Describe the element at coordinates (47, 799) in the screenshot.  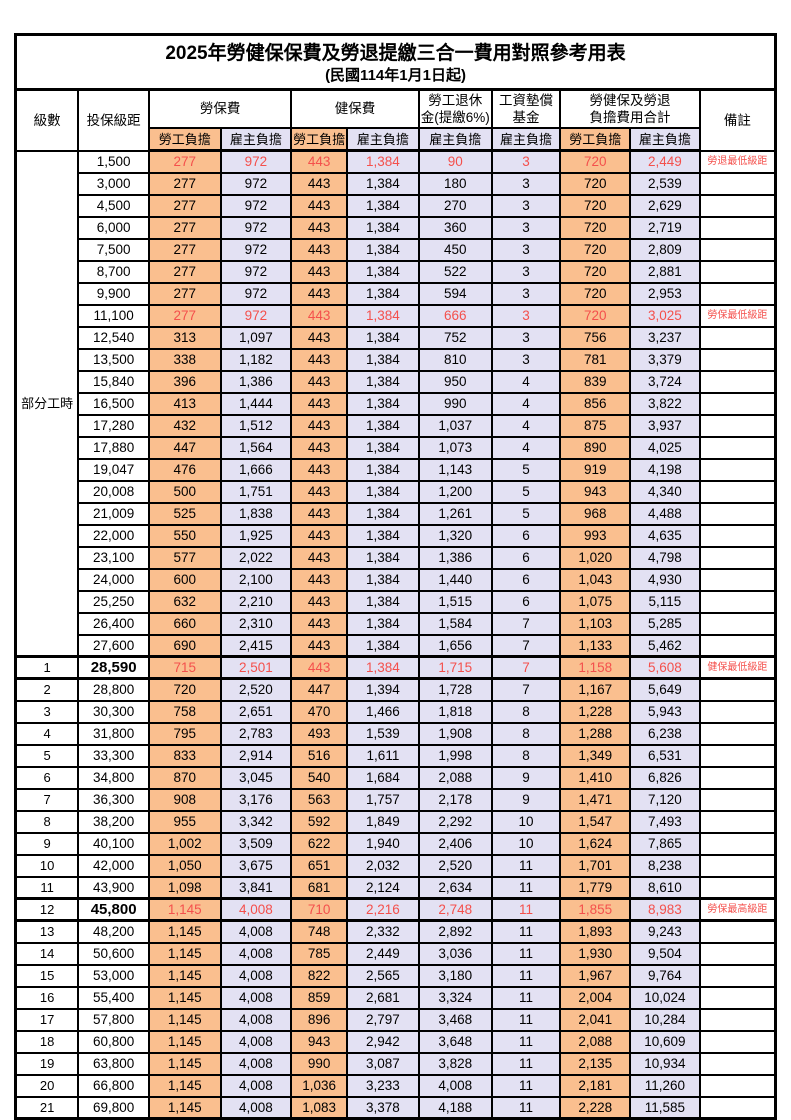
I see `level-cell: 7` at that location.